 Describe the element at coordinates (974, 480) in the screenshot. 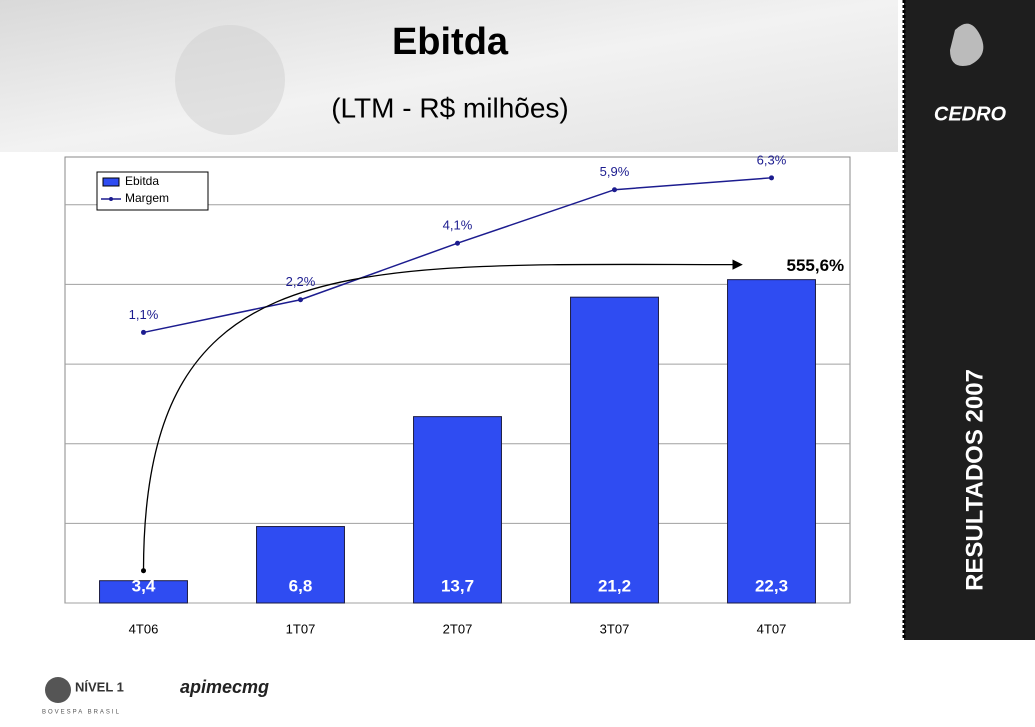

I see `sidebar-text: RESULTADOS 2007` at that location.